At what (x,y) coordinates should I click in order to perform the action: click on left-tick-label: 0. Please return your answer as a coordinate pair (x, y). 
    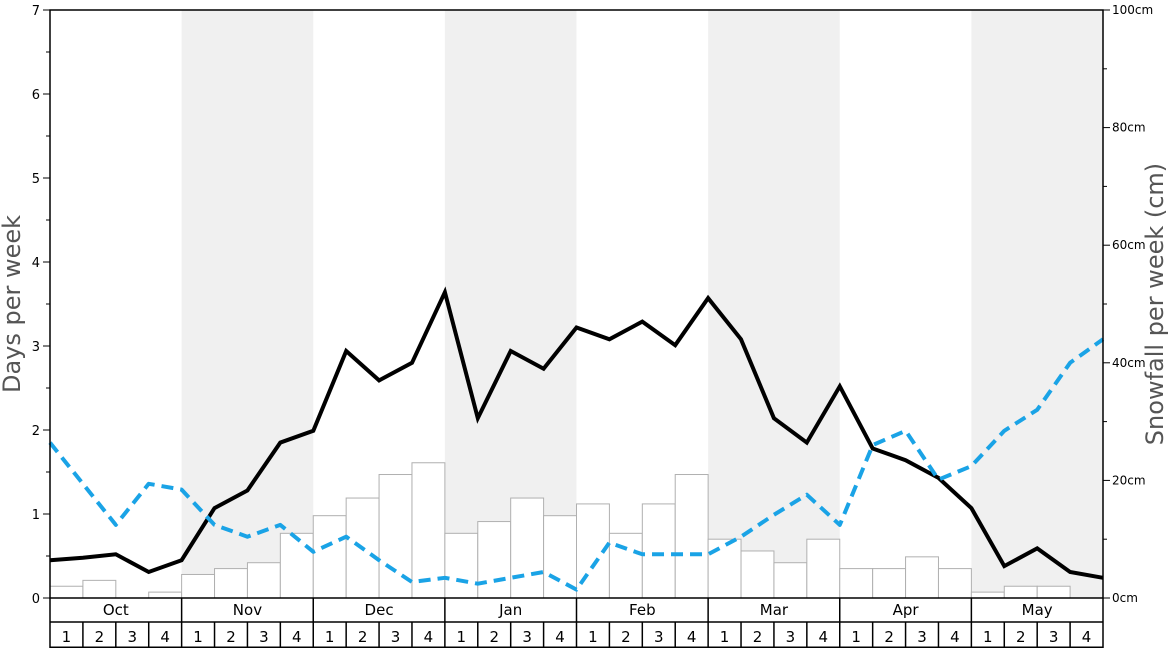
    Looking at the image, I should click on (36, 599).